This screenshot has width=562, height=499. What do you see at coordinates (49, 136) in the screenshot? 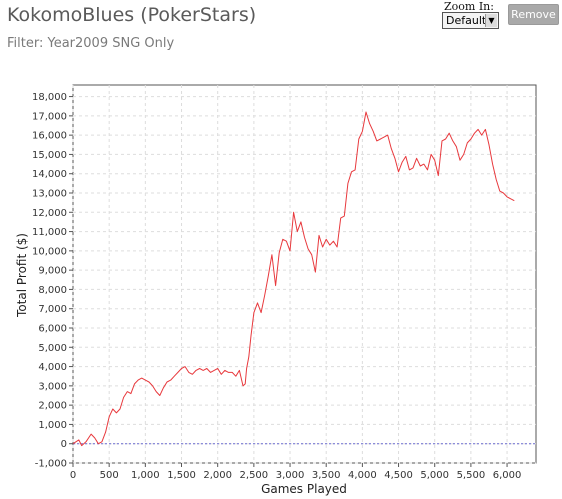
I see `y-tick-label: 16,000` at bounding box center [49, 136].